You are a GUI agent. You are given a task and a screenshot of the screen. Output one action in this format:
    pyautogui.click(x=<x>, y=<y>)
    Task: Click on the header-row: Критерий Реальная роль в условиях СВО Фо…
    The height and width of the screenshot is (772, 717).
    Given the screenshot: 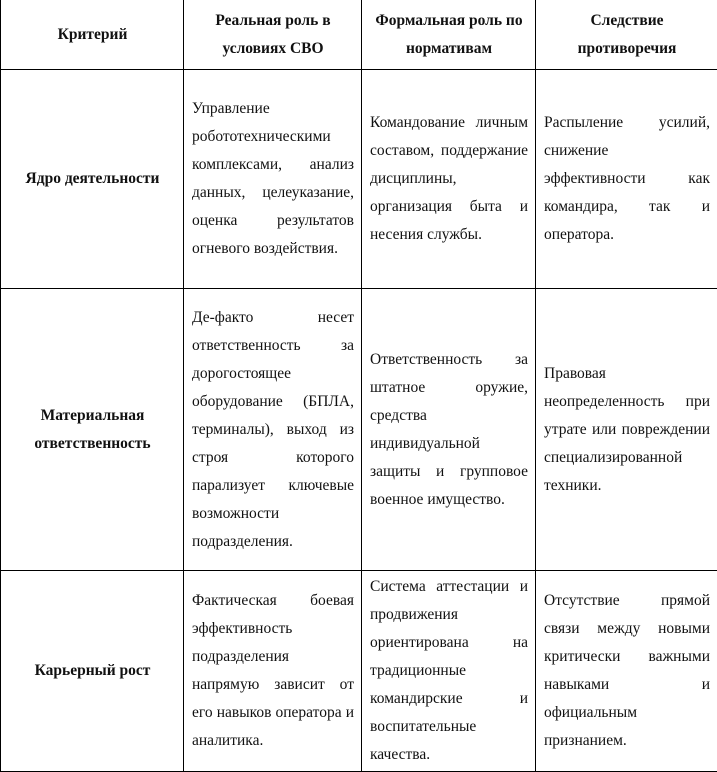 What is the action you would take?
    pyautogui.click(x=359, y=35)
    